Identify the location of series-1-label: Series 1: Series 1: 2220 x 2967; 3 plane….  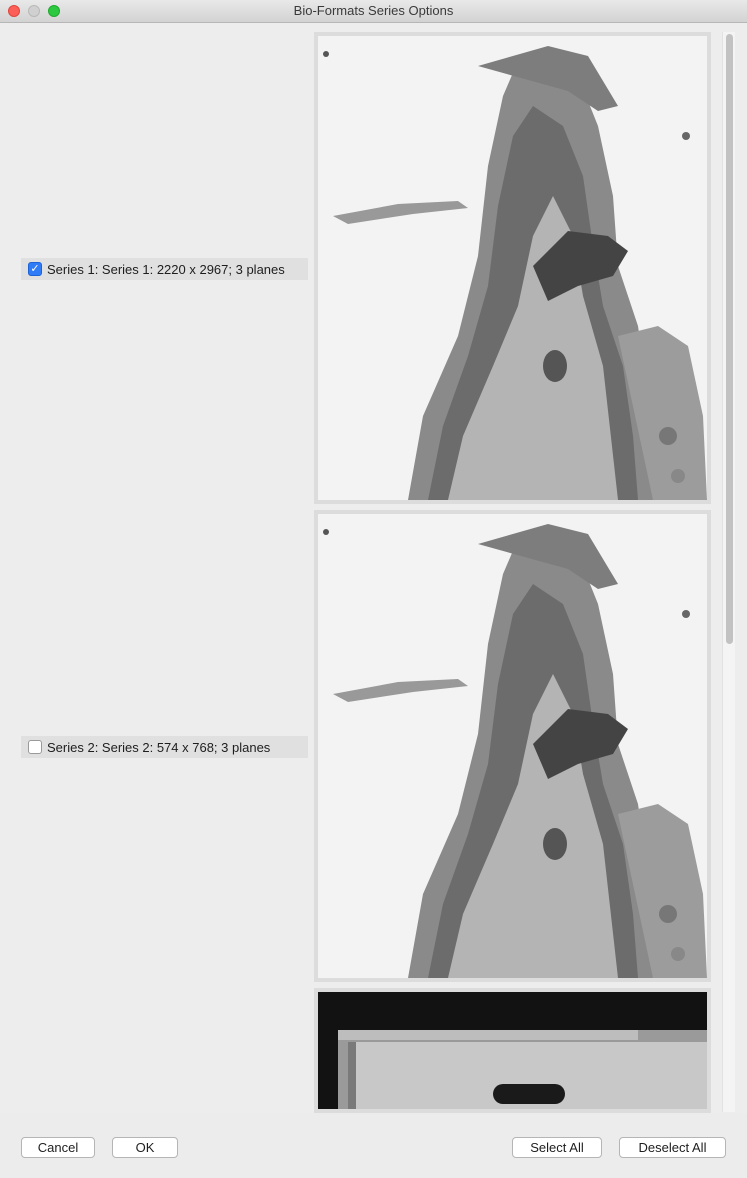
(166, 269).